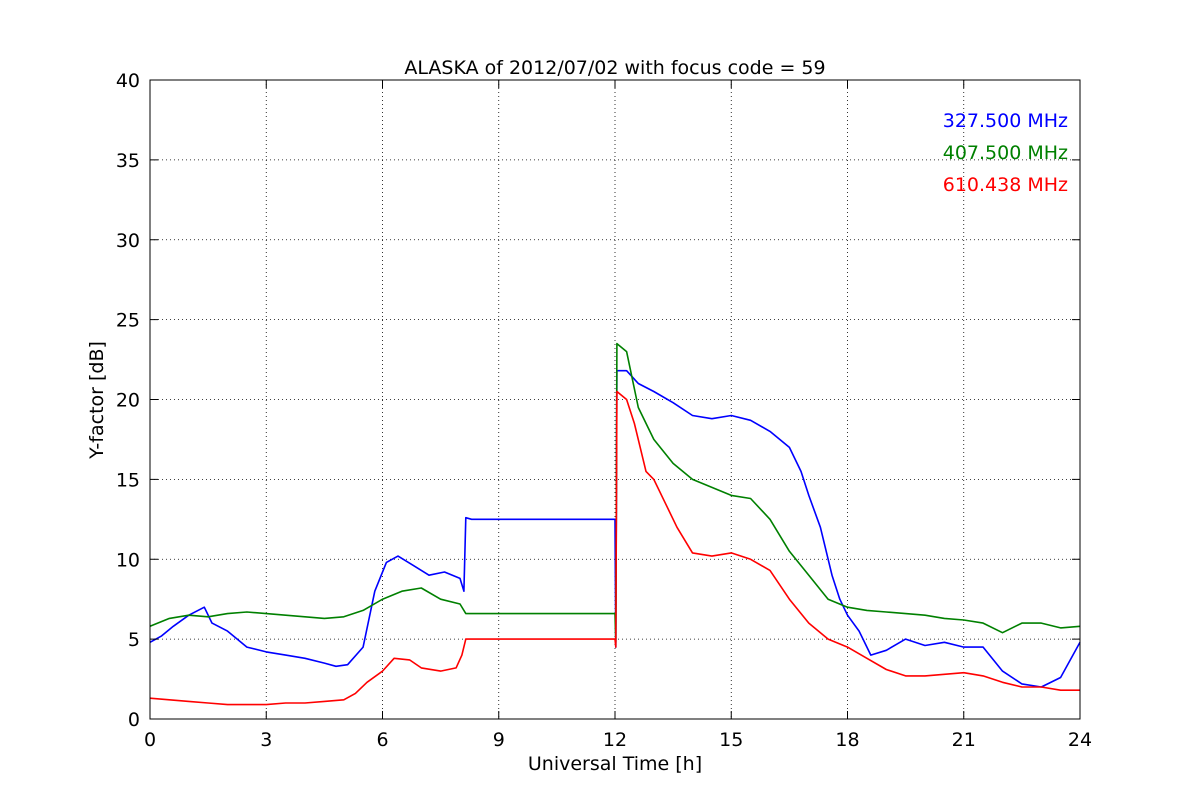  I want to click on y-tick-label: 40, so click(128, 81).